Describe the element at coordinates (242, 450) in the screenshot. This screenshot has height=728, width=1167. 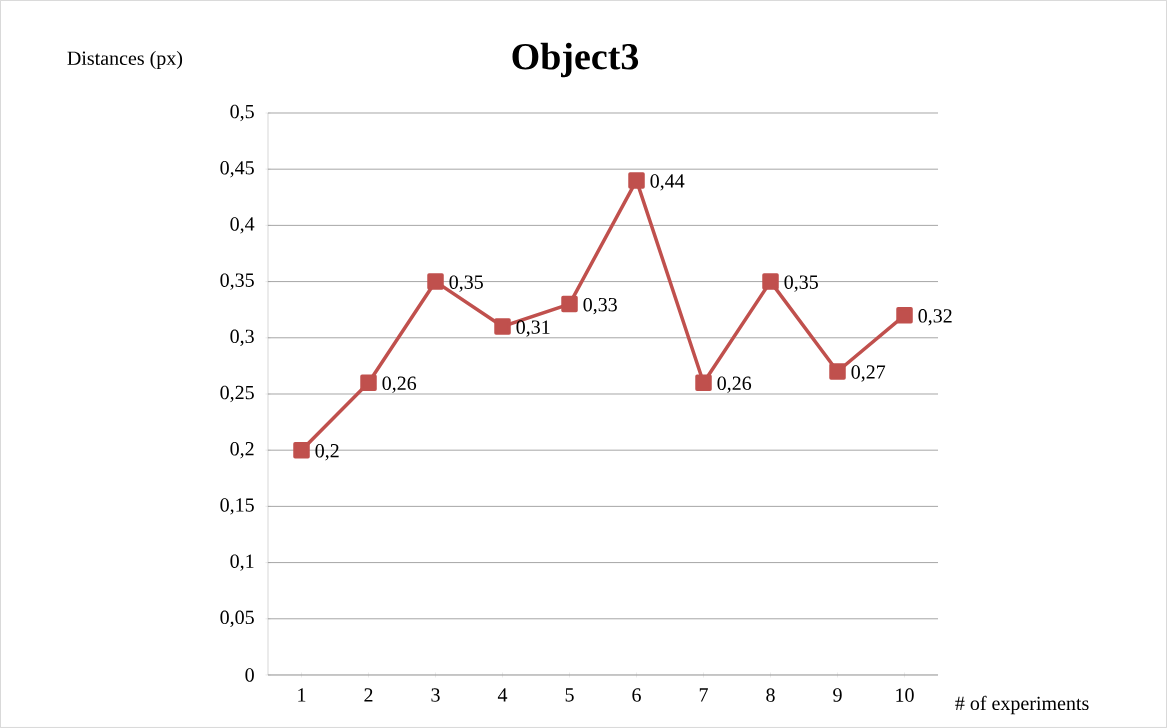
I see `y-tick-label: 0,2` at that location.